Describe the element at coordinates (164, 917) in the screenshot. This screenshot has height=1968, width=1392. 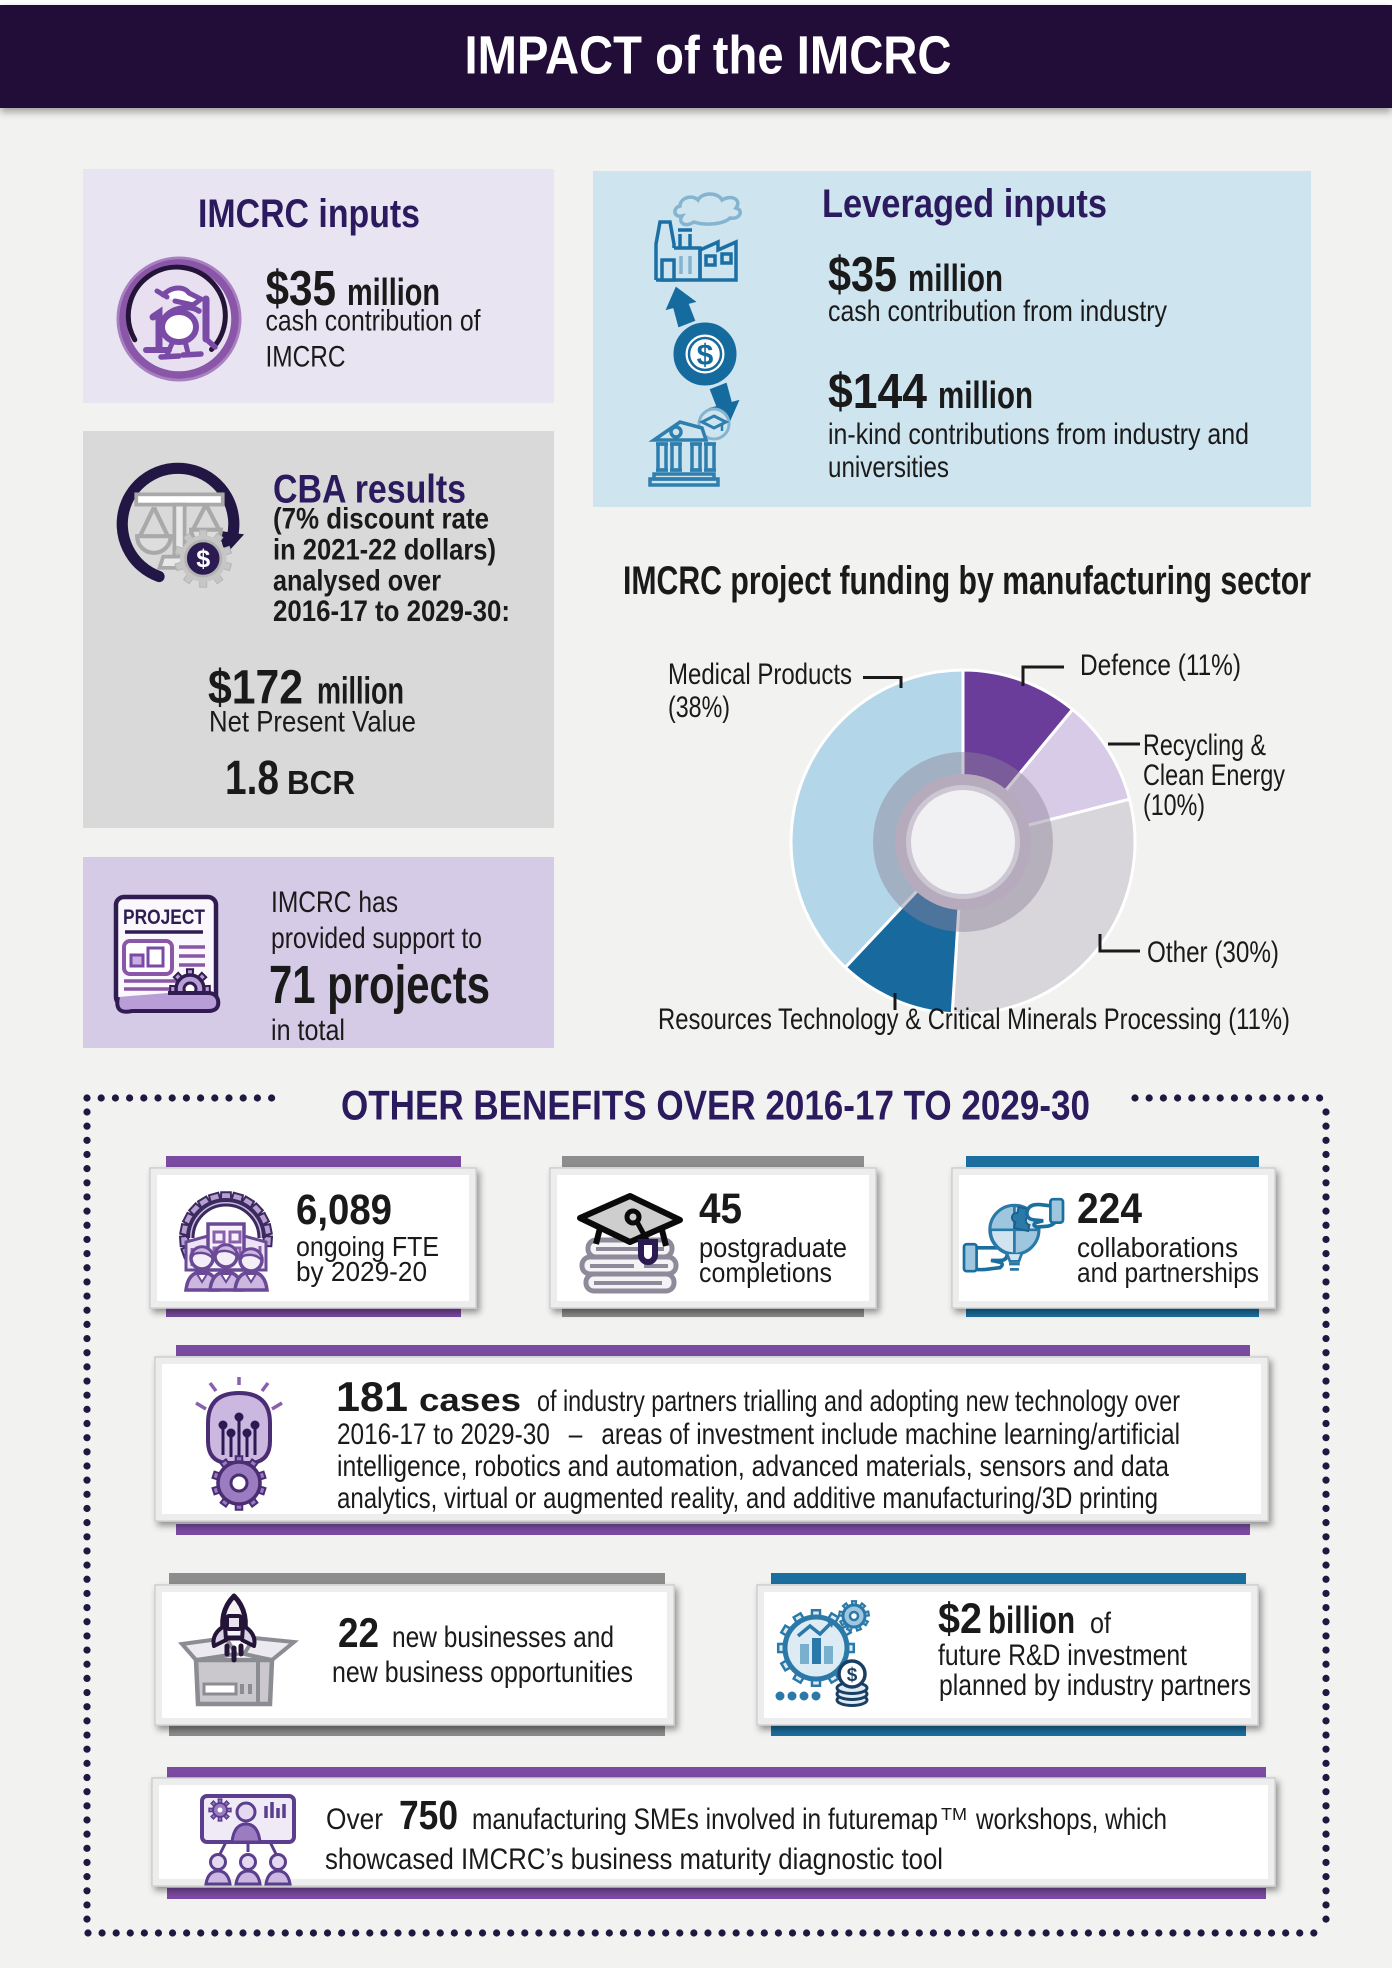
I see `svg-text: PROJECT` at that location.